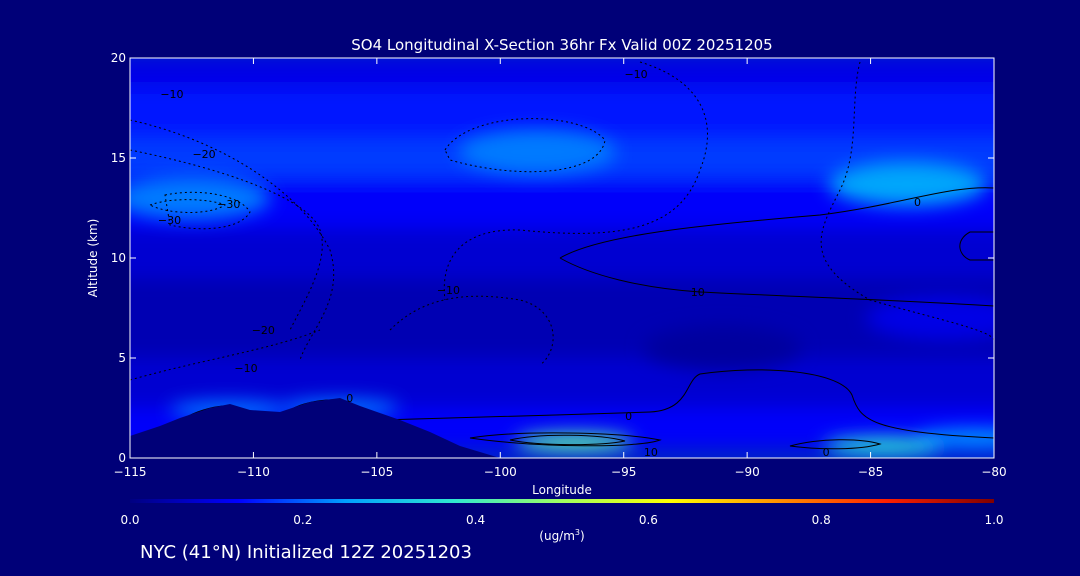  I want to click on colorbar-tick-label: 0.8, so click(821, 520).